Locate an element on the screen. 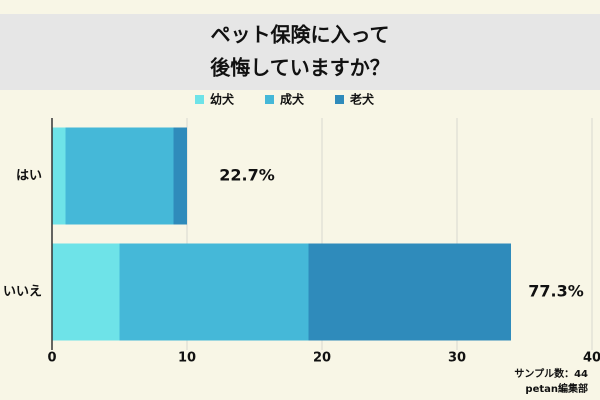  legend-label: 成犬 is located at coordinates (292, 99).